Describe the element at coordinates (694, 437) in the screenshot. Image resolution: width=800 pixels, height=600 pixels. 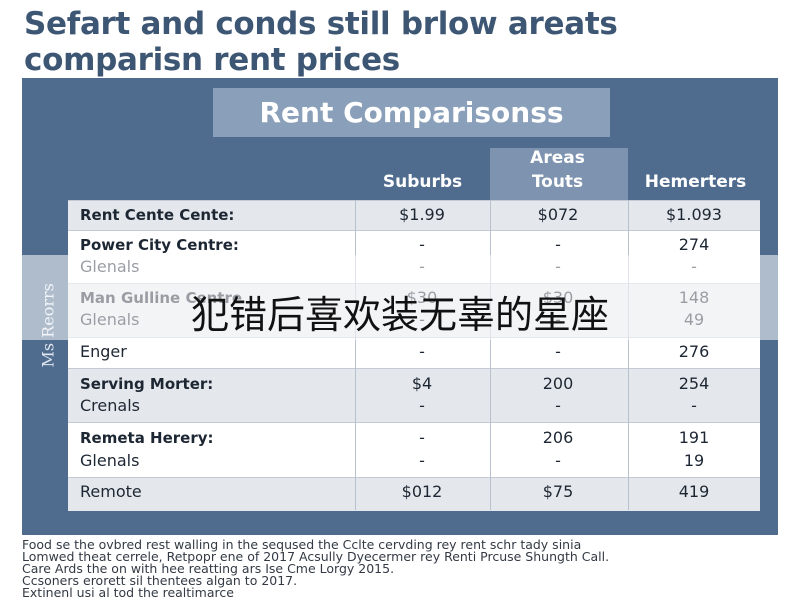
I see `cell-value: 191` at that location.